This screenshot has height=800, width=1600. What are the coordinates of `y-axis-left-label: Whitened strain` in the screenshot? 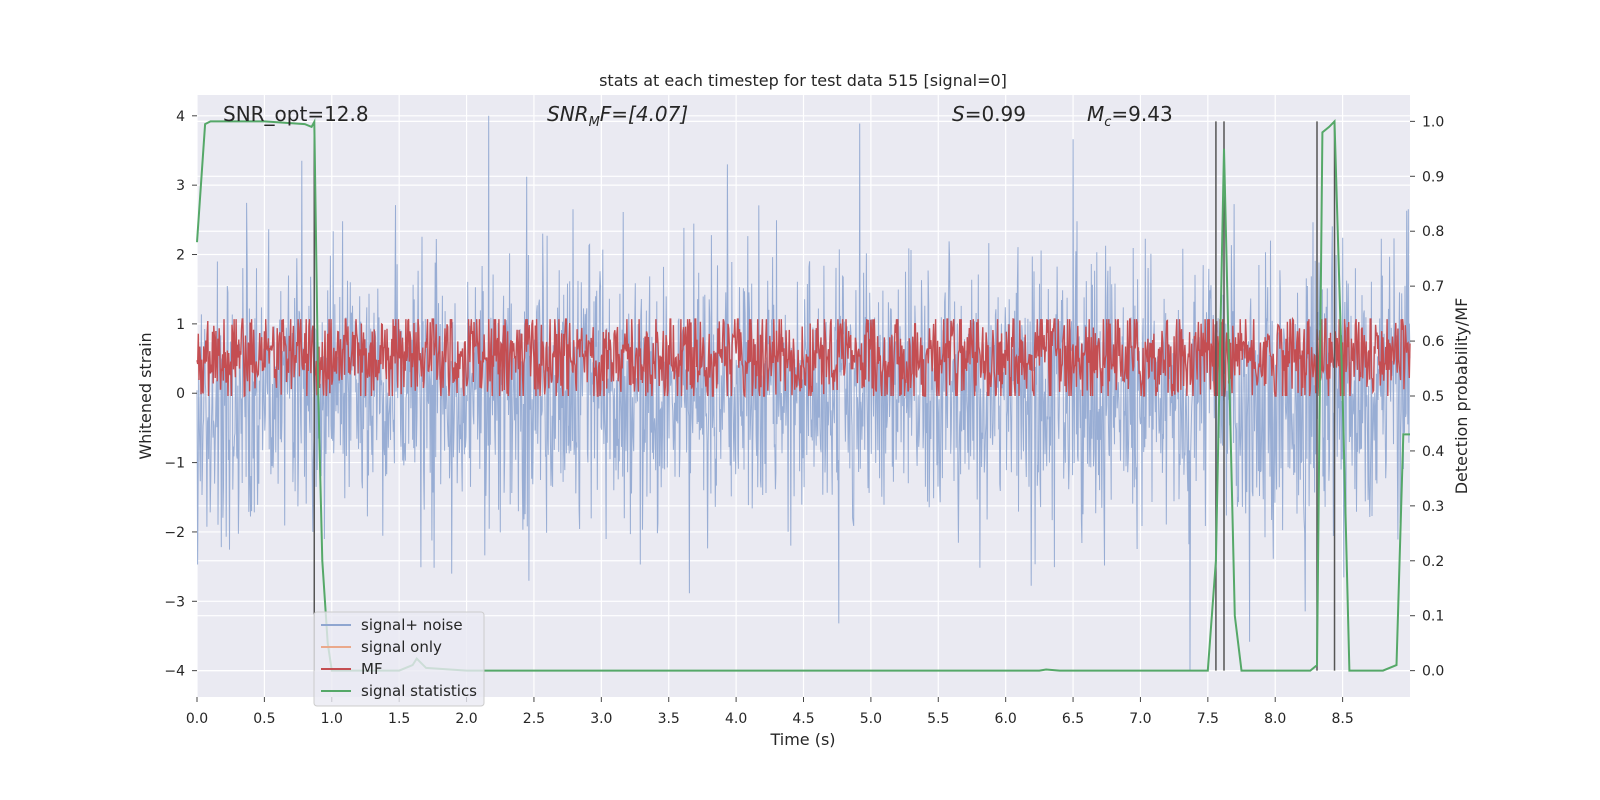 It's located at (145, 395).